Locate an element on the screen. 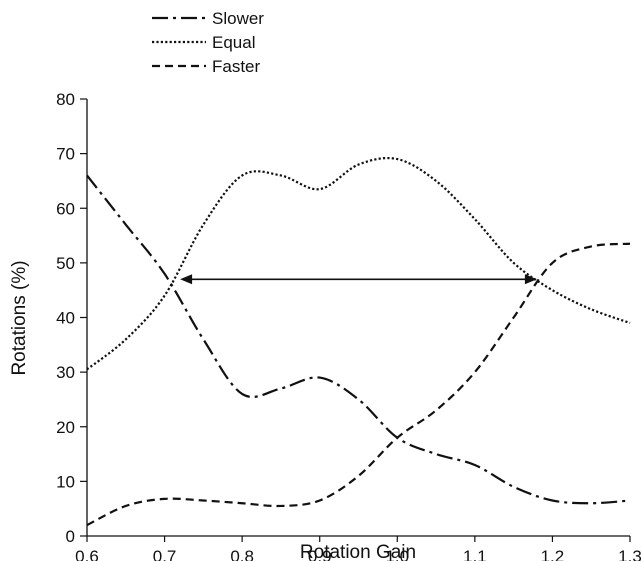 Image resolution: width=643 pixels, height=561 pixels. y-tick-label: 40 is located at coordinates (65, 318).